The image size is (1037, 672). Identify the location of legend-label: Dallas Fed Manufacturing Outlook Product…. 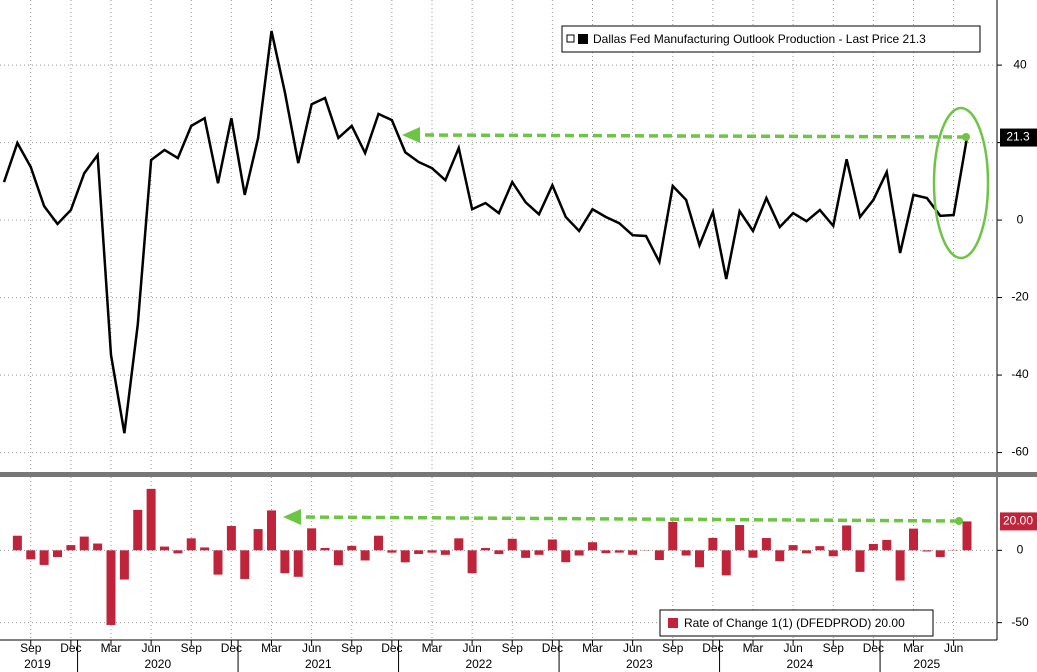
(759, 39).